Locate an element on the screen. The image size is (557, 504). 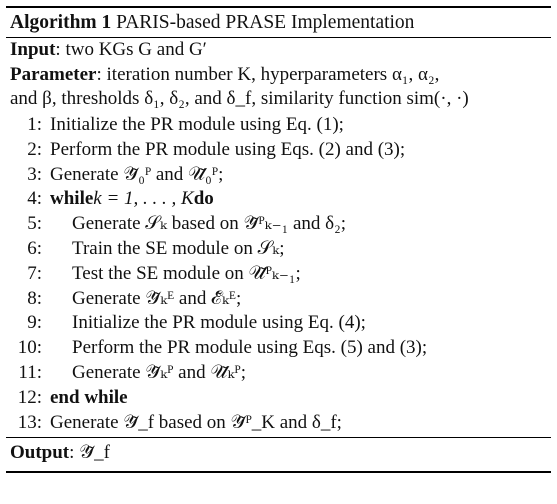
step-number: 5: is located at coordinates (34, 224).